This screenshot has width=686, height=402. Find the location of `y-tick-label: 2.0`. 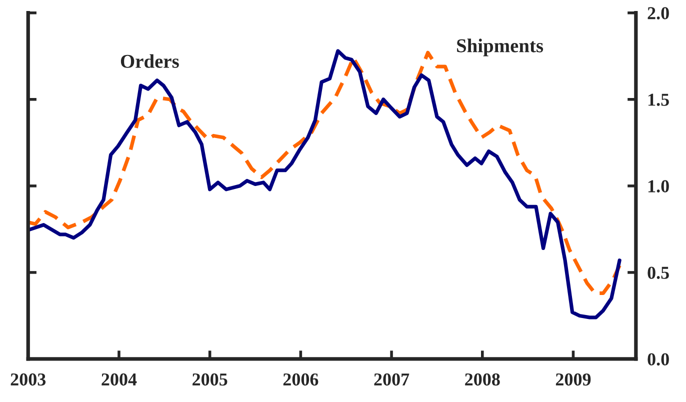

y-tick-label: 2.0 is located at coordinates (658, 13).